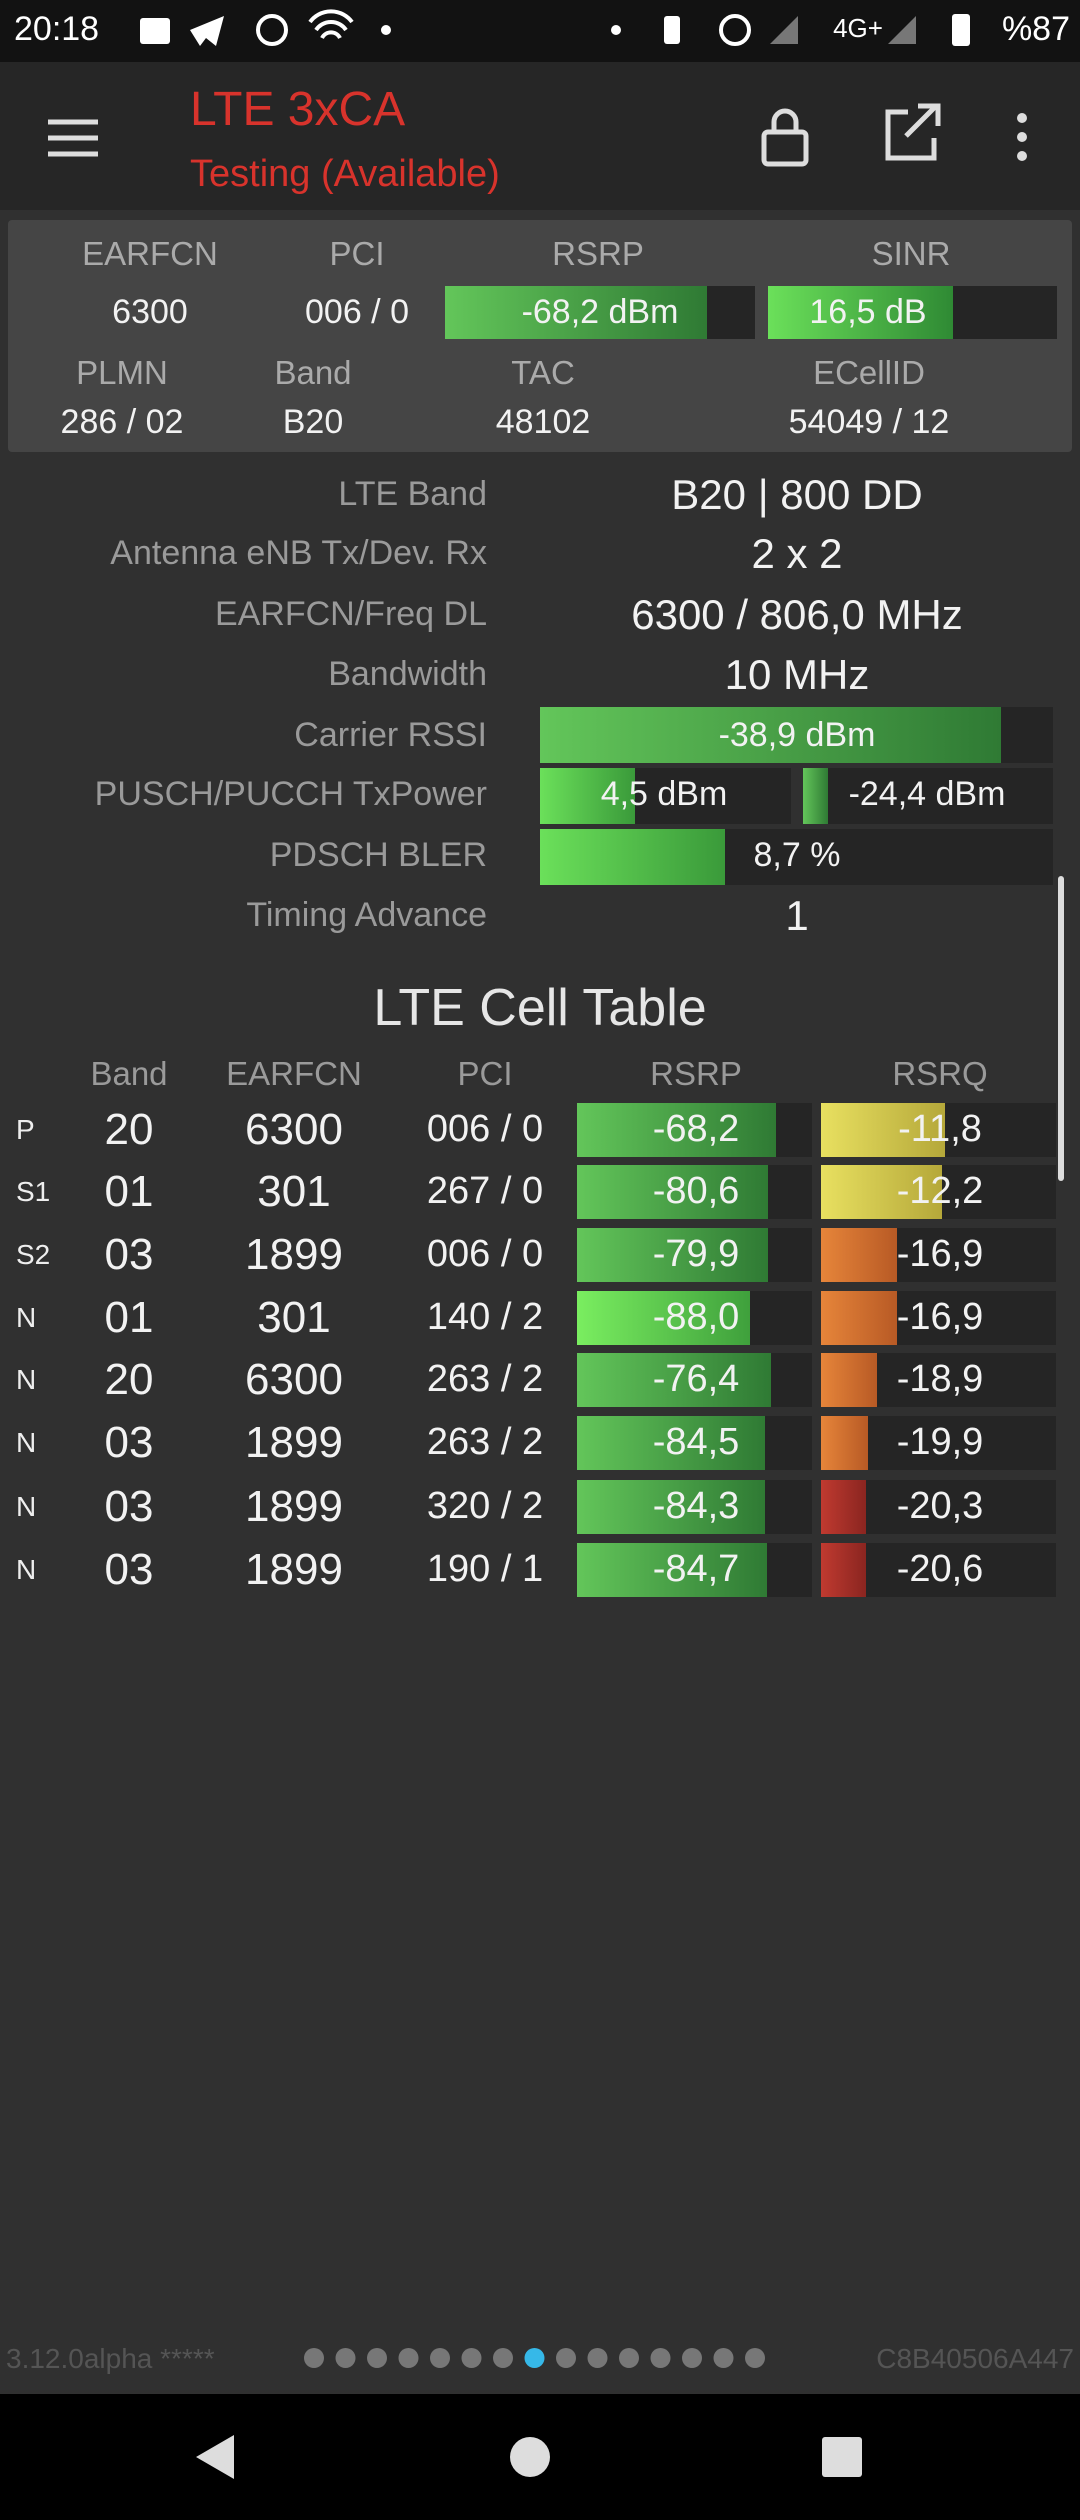 The image size is (1080, 2520). What do you see at coordinates (696, 1129) in the screenshot?
I see `cell-rsrp: -68,2` at bounding box center [696, 1129].